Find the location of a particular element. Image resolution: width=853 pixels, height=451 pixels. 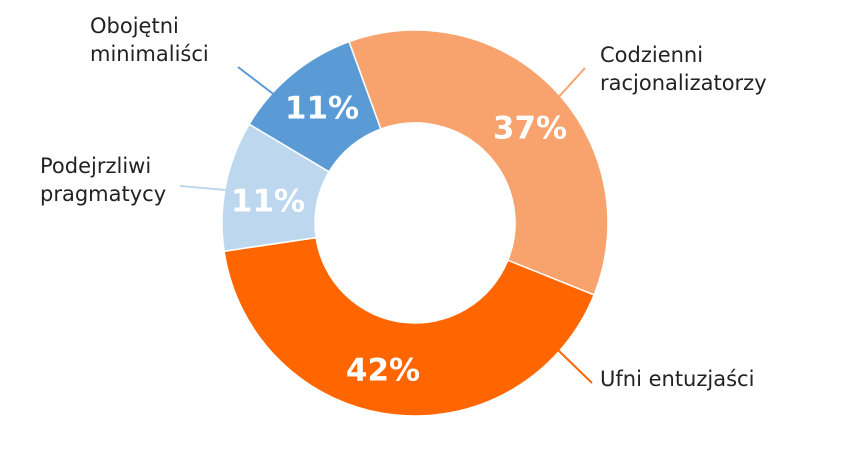

value-label: 37% is located at coordinates (530, 129).